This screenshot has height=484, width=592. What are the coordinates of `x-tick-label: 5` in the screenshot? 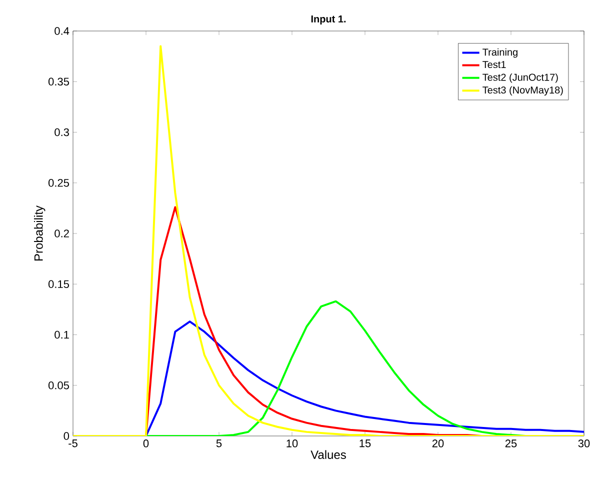 It's located at (219, 444).